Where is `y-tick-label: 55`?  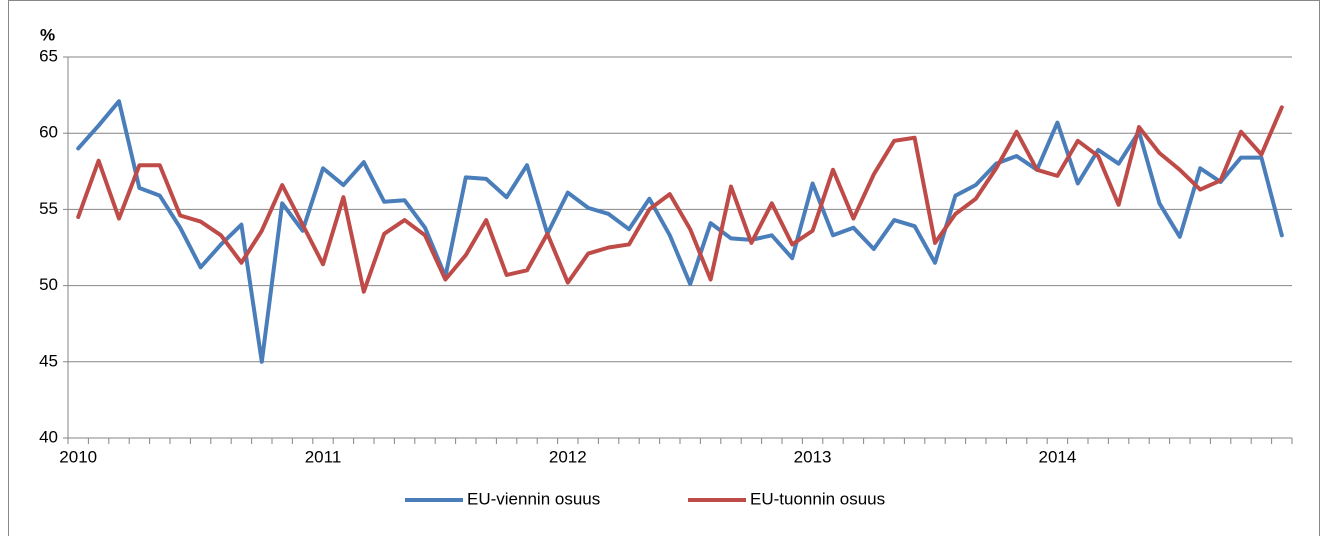
y-tick-label: 55 is located at coordinates (48, 208).